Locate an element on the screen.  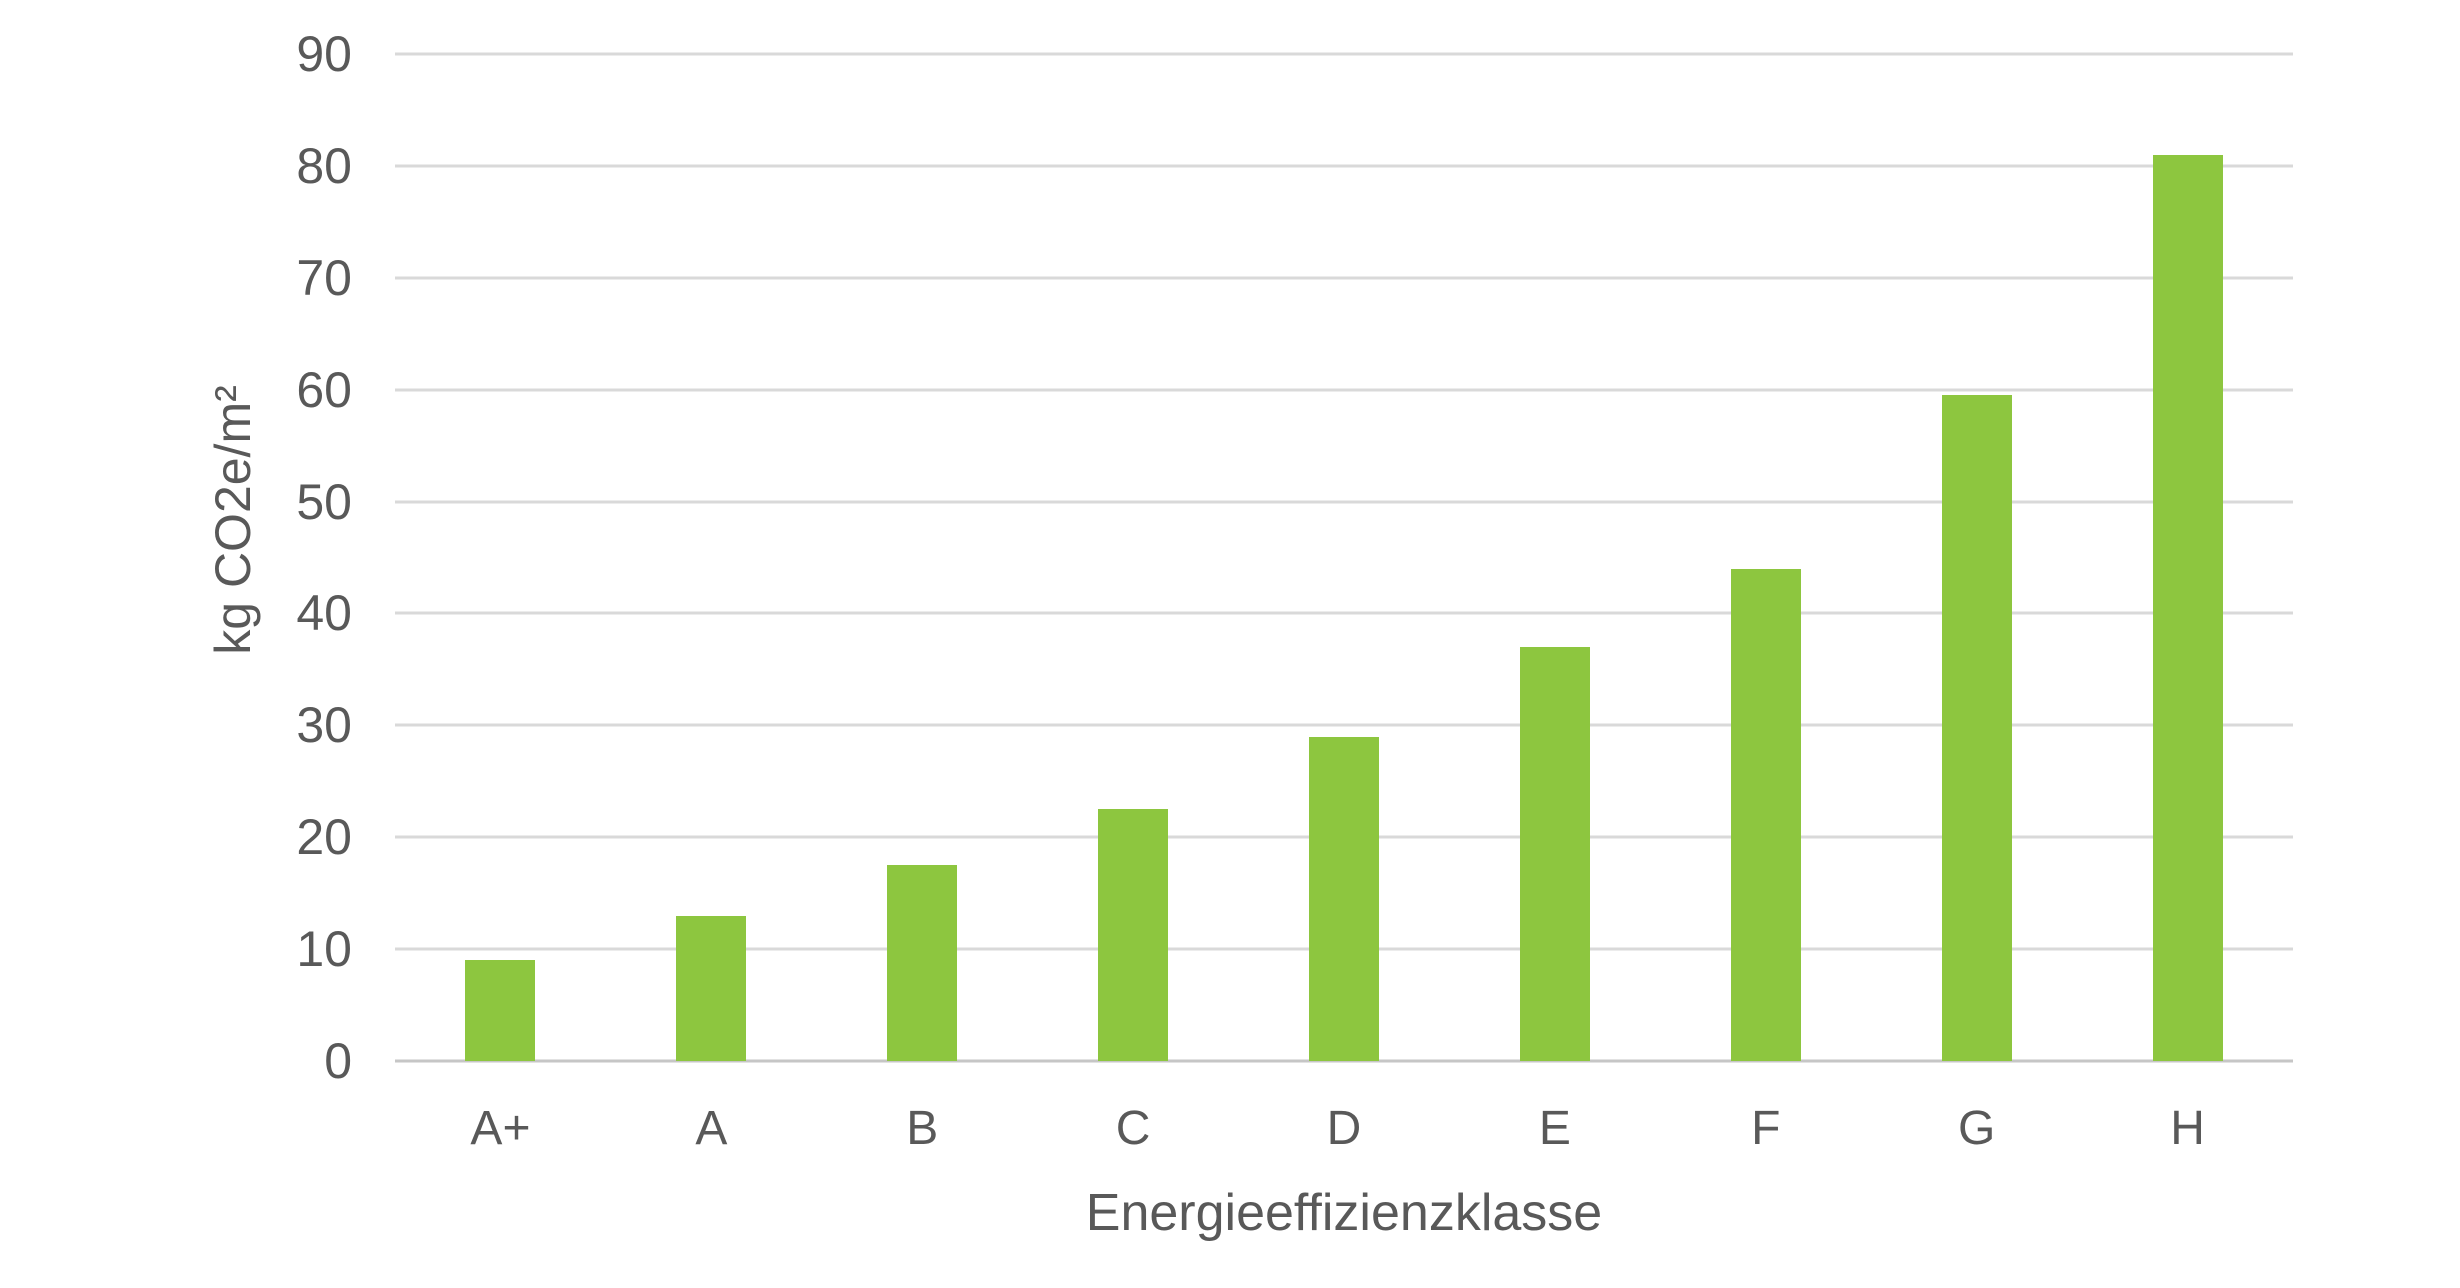
x-axis-tick-labels: A+ A B C D E F G H is located at coordinates (1344, 1129).